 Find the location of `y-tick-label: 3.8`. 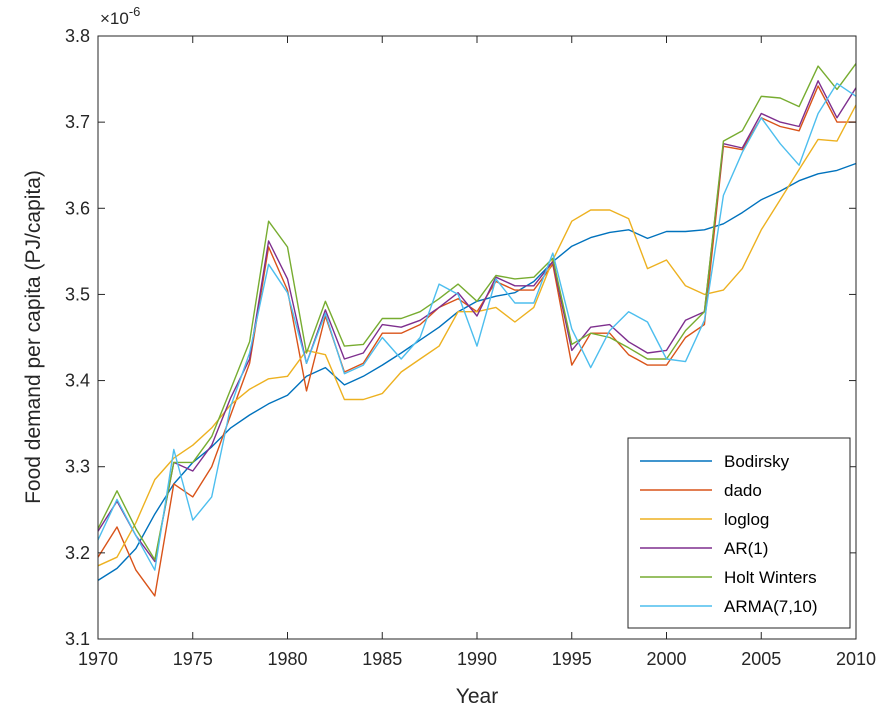

y-tick-label: 3.8 is located at coordinates (77, 36).